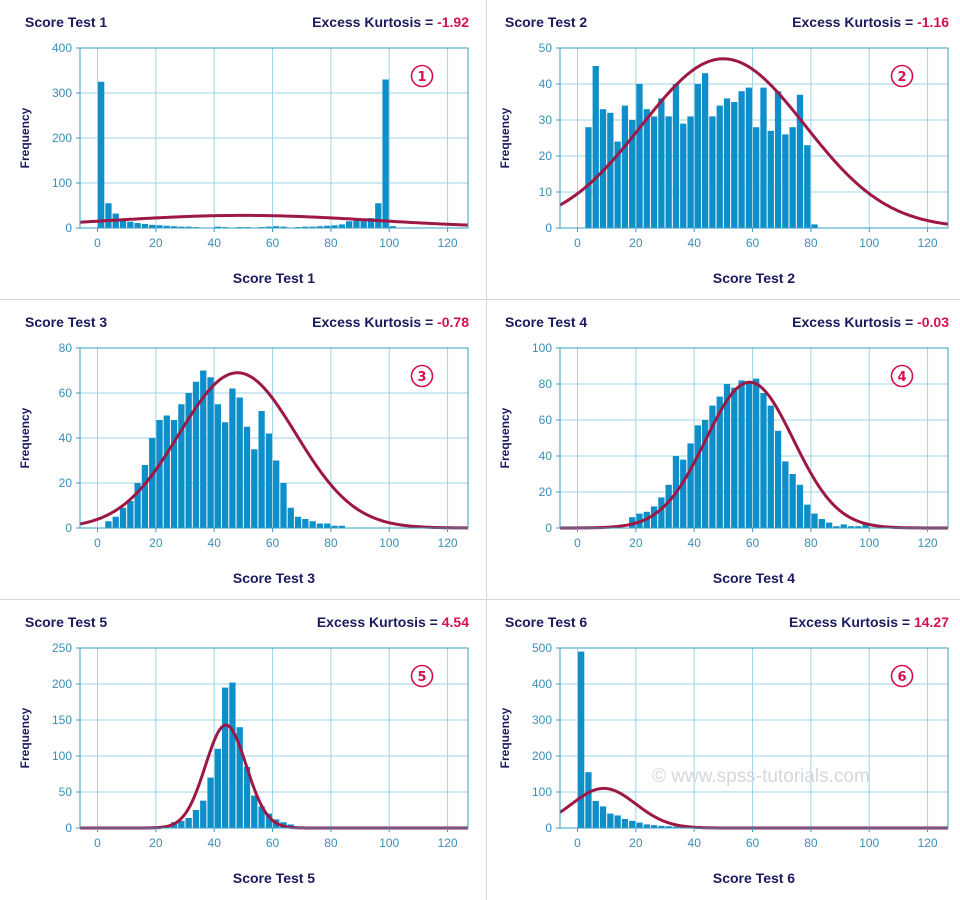 This screenshot has width=960, height=900. What do you see at coordinates (421, 677) in the screenshot?
I see `panel-number-badge-text: 5⑤` at bounding box center [421, 677].